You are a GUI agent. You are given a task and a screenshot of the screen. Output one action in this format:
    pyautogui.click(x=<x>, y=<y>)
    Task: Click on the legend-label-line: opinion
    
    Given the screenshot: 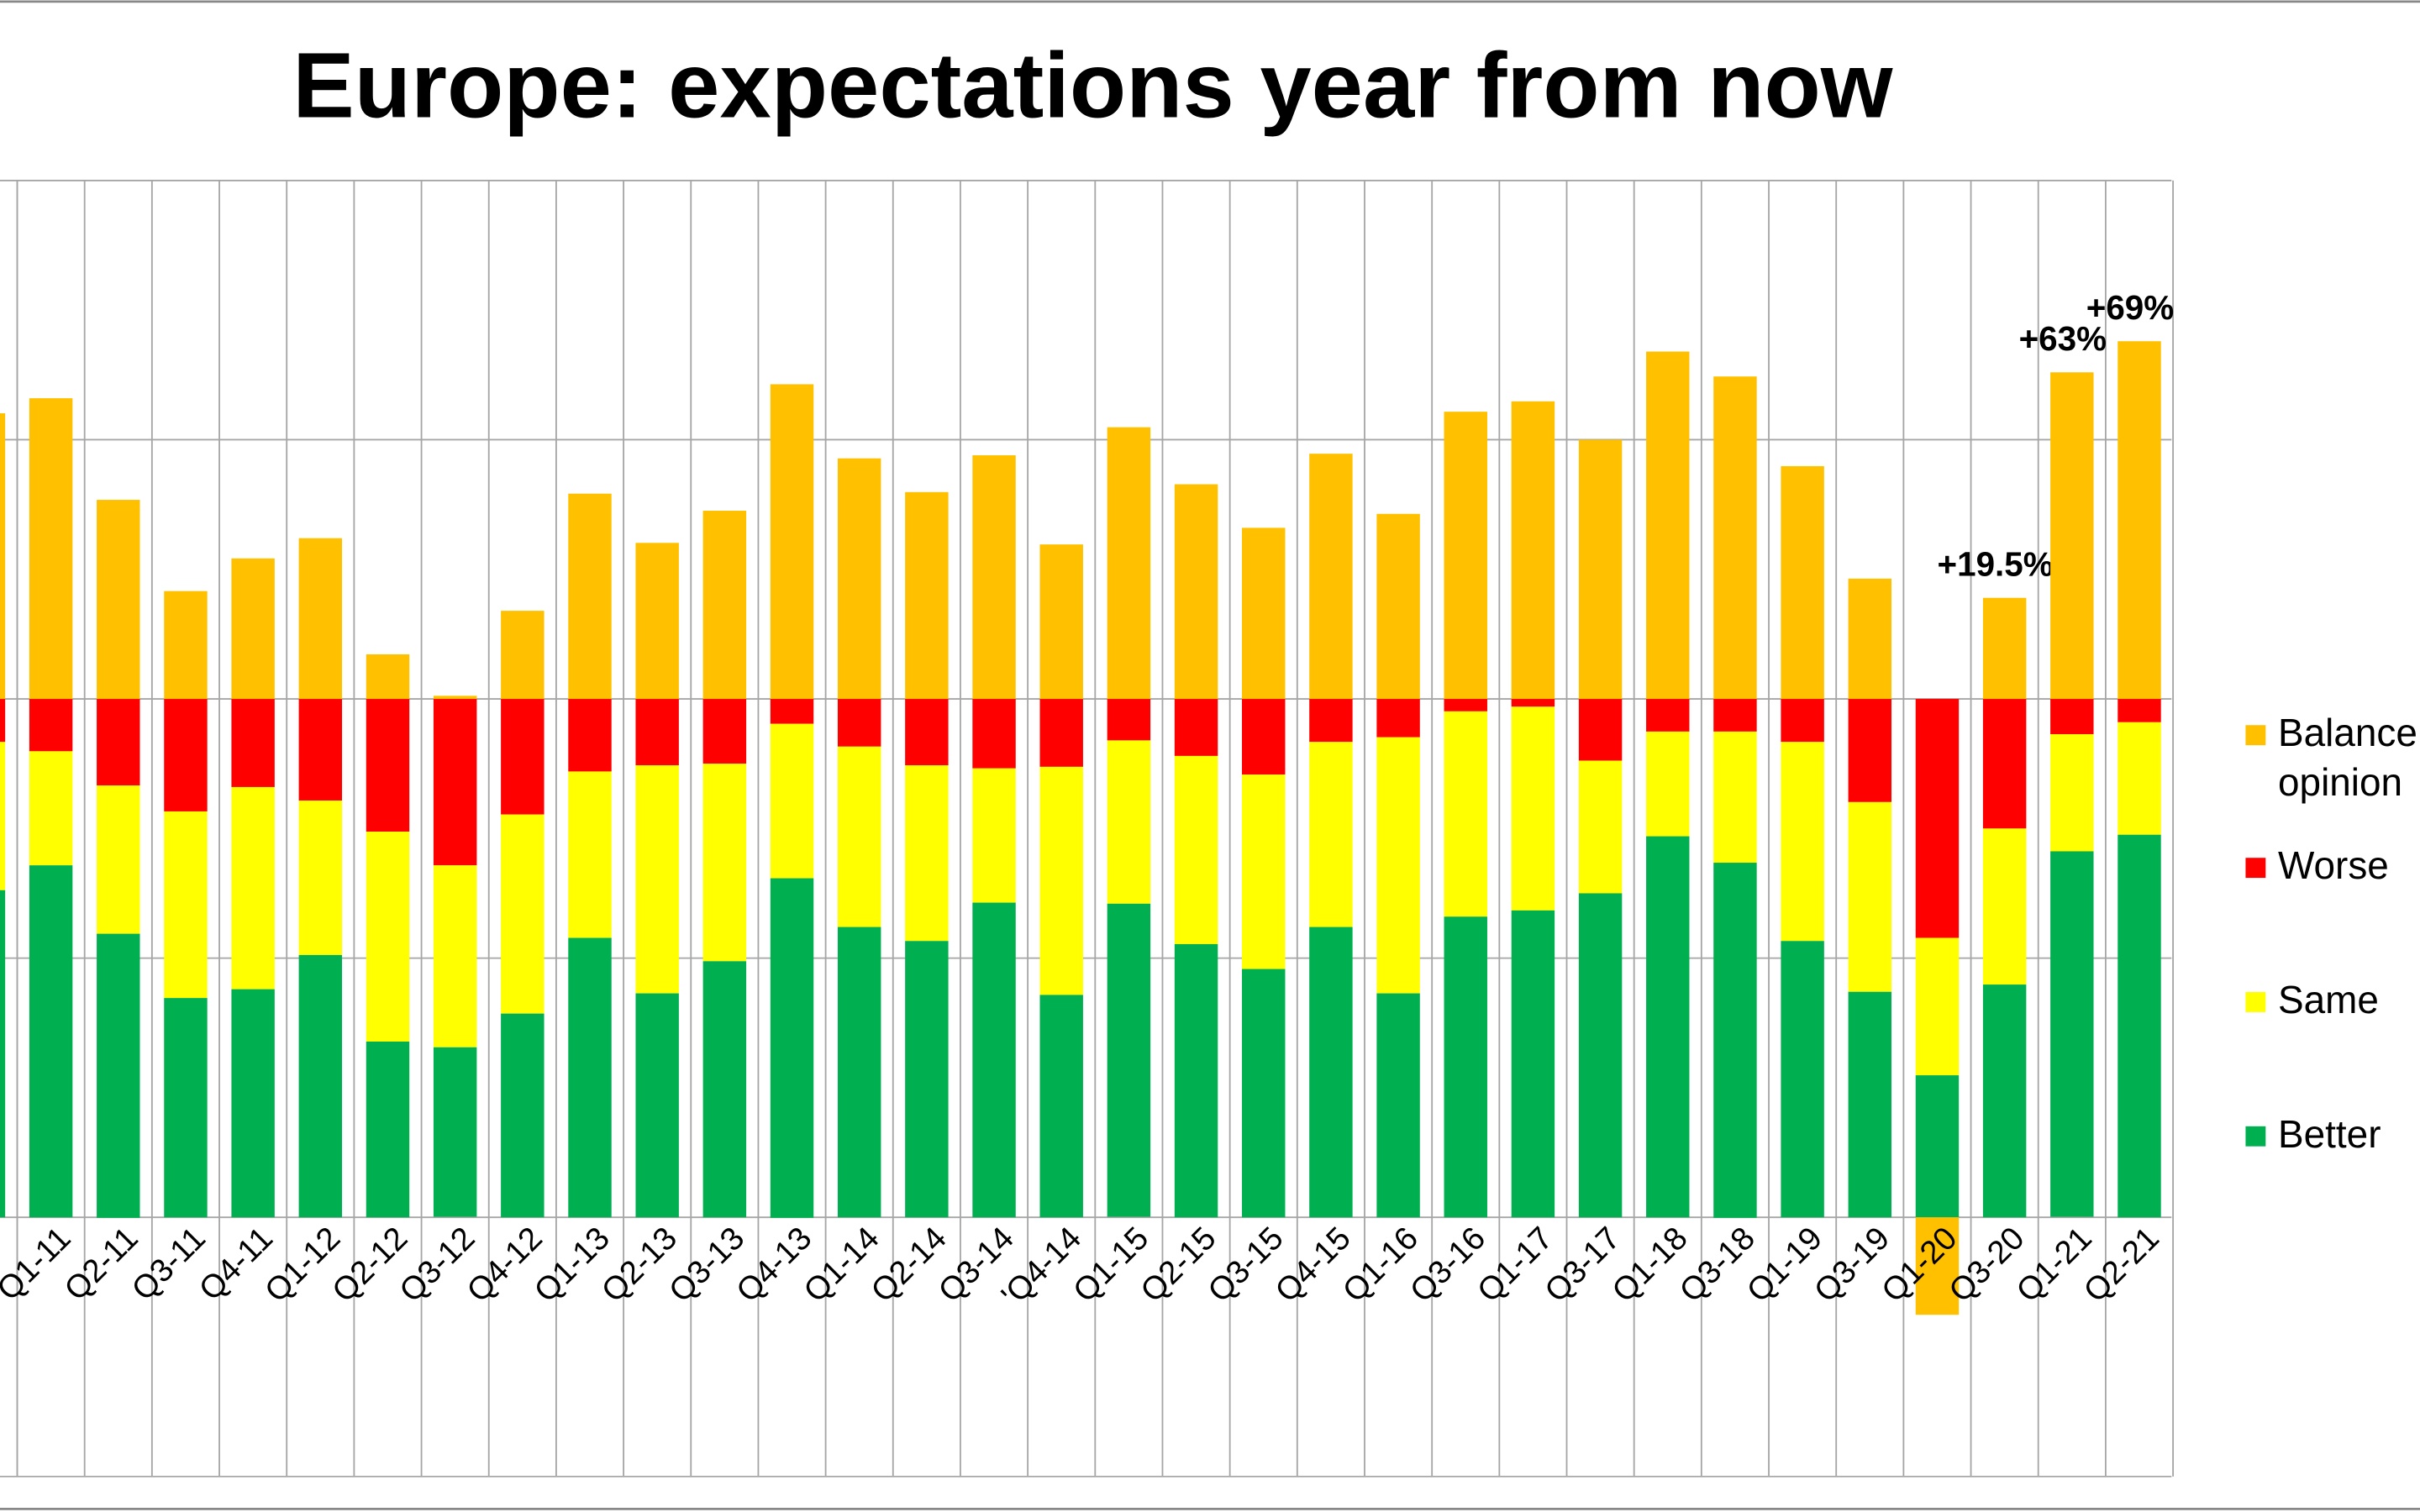 What is the action you would take?
    pyautogui.click(x=2340, y=782)
    